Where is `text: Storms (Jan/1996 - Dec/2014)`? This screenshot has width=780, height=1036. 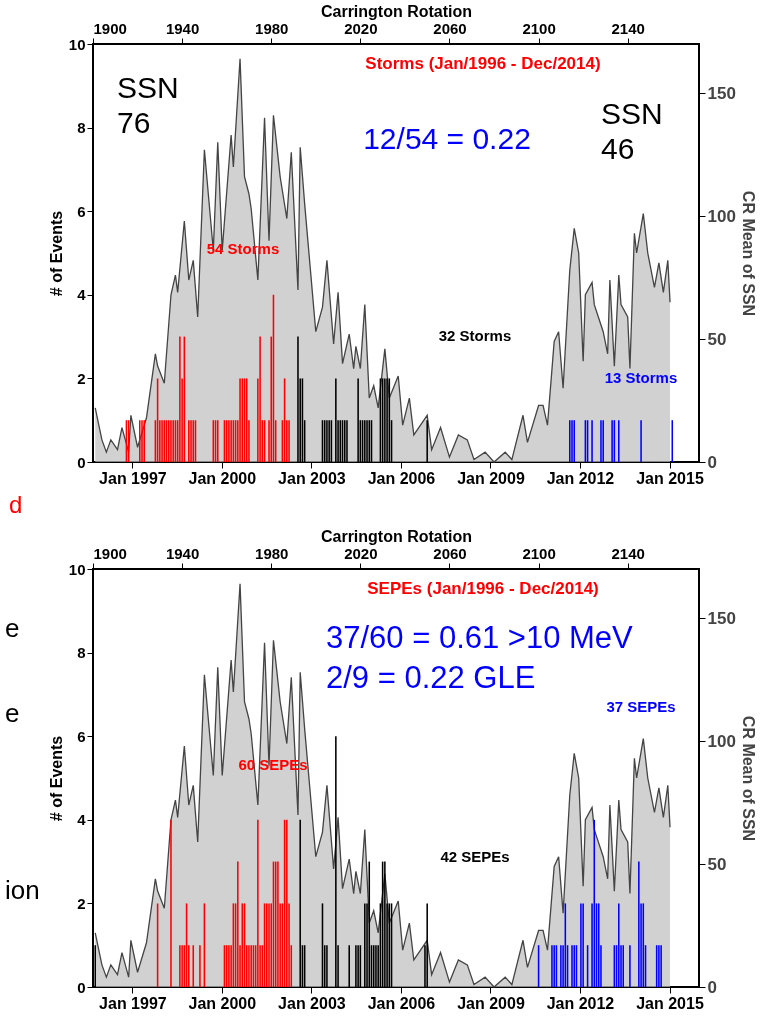 text: Storms (Jan/1996 - Dec/2014) is located at coordinates (483, 63).